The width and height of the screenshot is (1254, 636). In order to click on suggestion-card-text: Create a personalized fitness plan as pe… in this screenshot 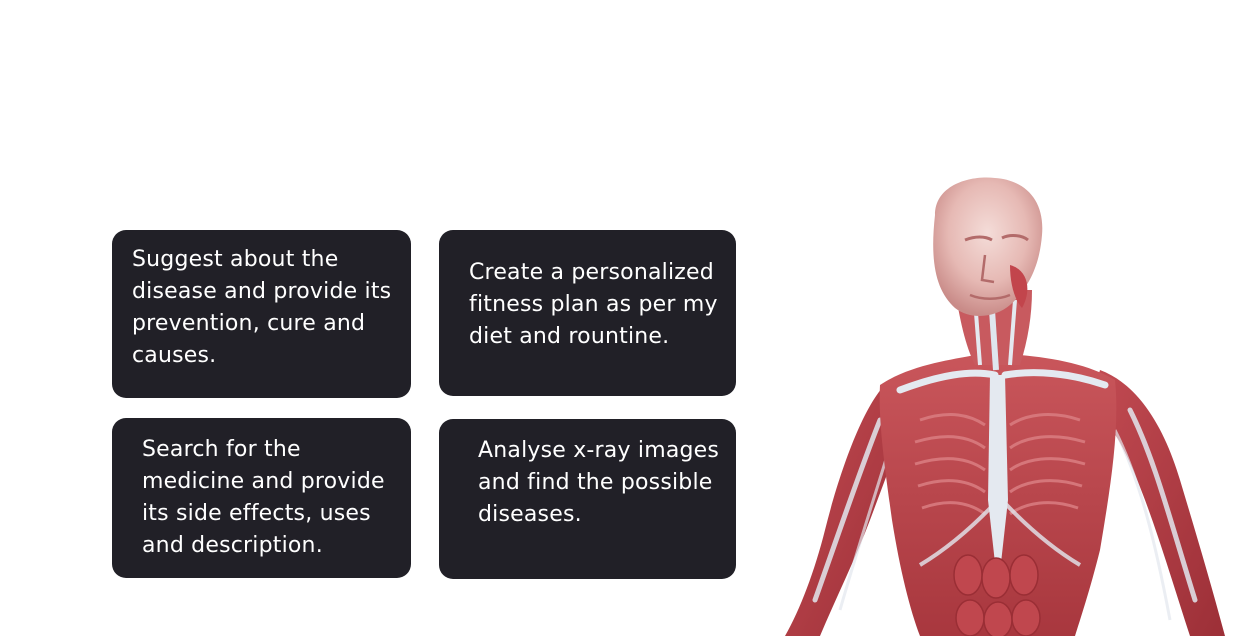, I will do `click(593, 304)`.